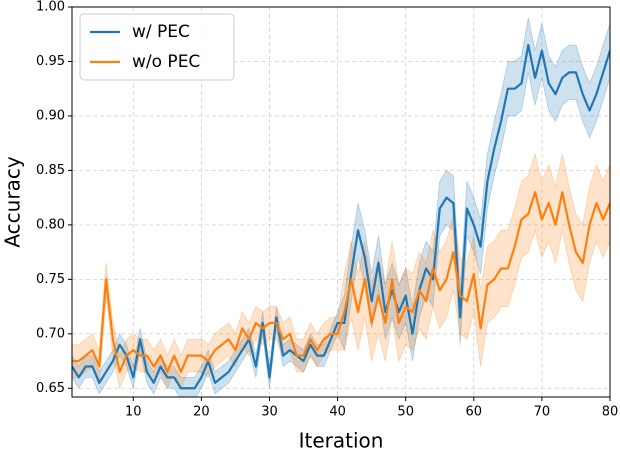 The height and width of the screenshot is (454, 620). Describe the element at coordinates (50, 170) in the screenshot. I see `y-tick-label: 0.85` at that location.